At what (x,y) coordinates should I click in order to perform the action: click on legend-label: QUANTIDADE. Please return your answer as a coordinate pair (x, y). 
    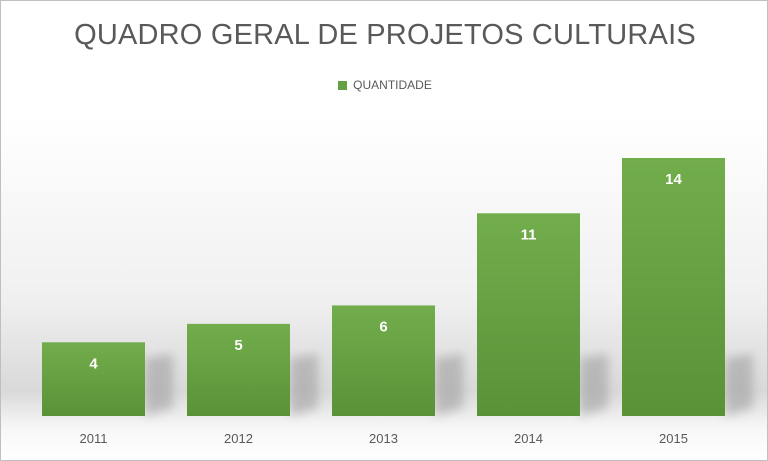
    Looking at the image, I should click on (392, 85).